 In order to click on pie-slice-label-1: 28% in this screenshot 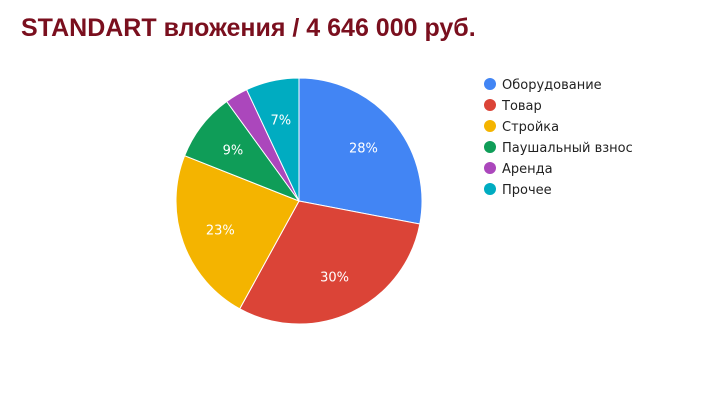, I will do `click(363, 149)`.